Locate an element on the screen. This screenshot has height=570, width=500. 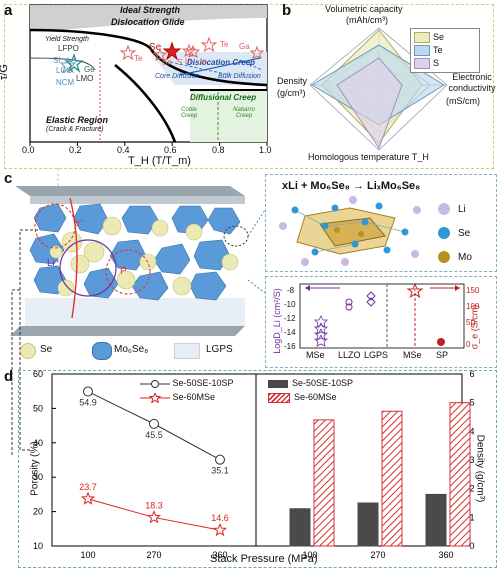
inset-ylabel-right: σ_e (S/cm) is located at coordinates (474, 327).